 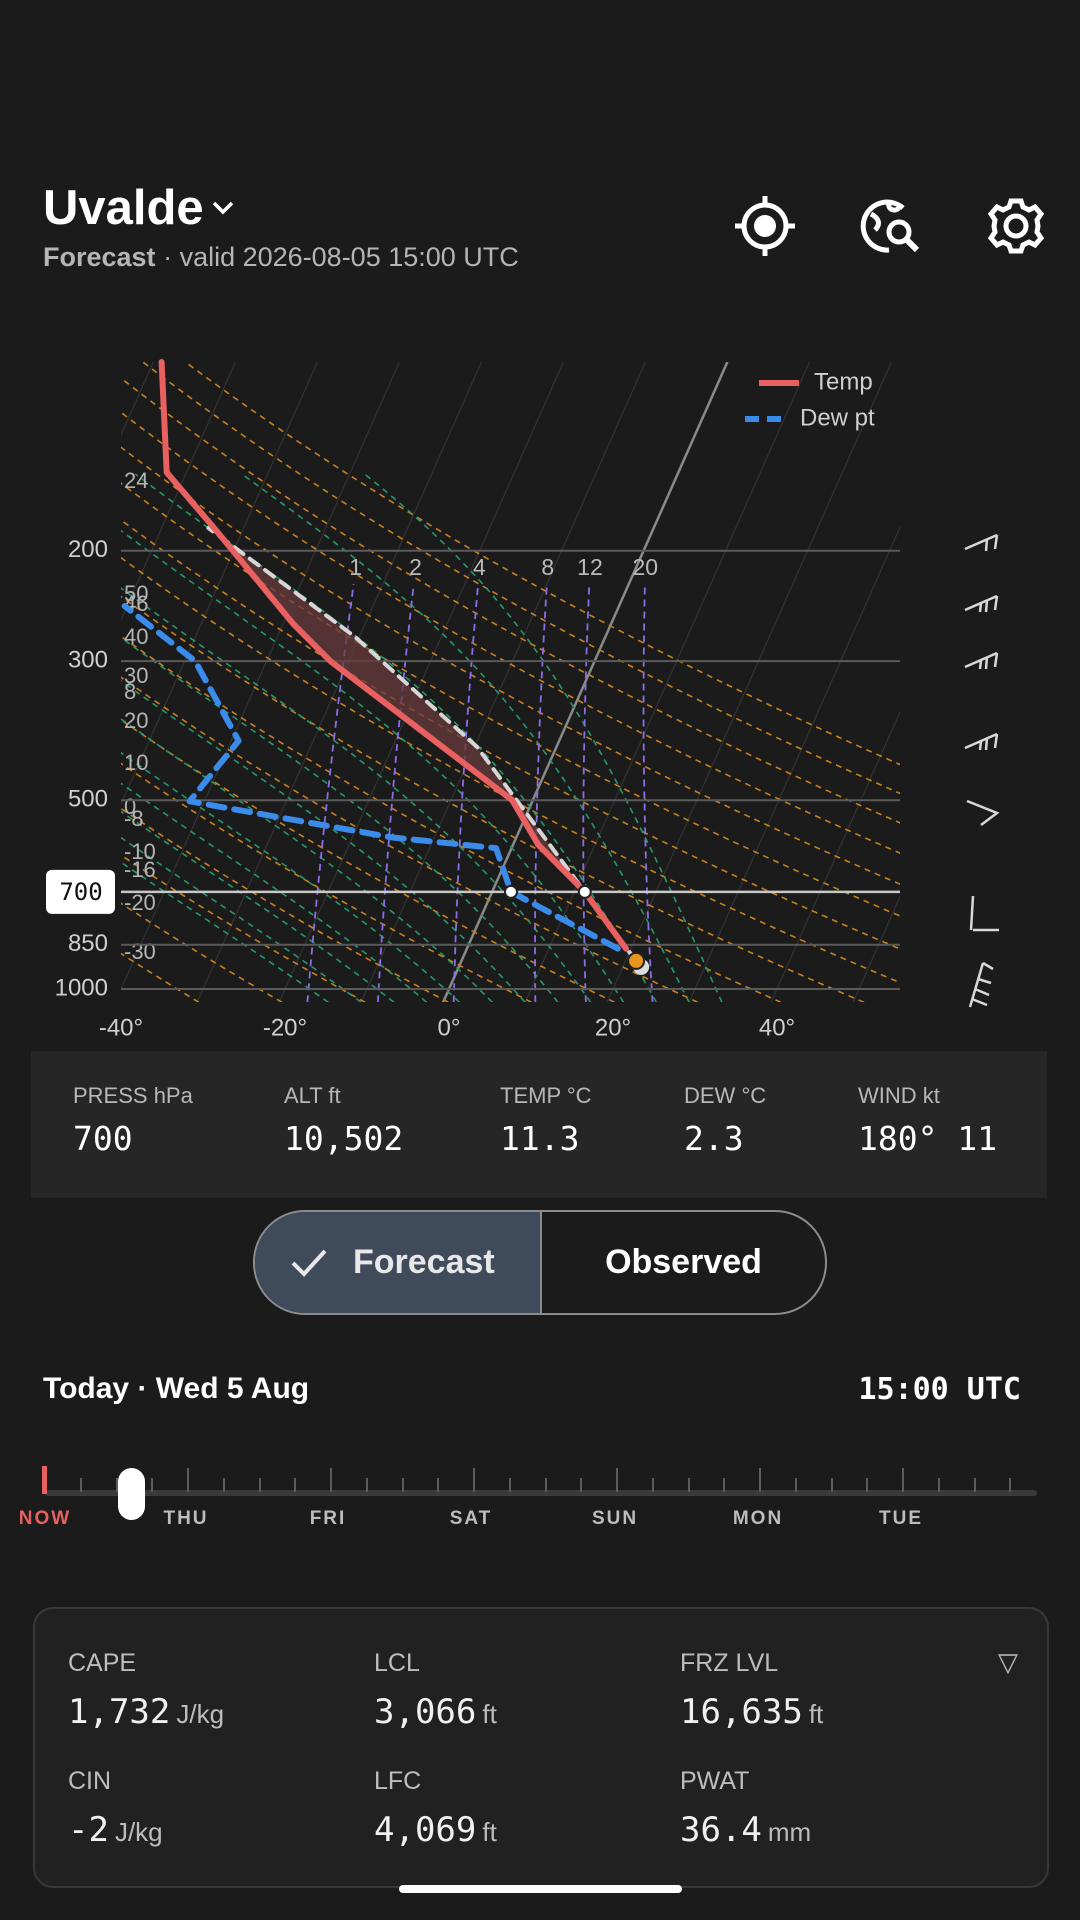 What do you see at coordinates (134, 818) in the screenshot?
I see `line-label: -8` at bounding box center [134, 818].